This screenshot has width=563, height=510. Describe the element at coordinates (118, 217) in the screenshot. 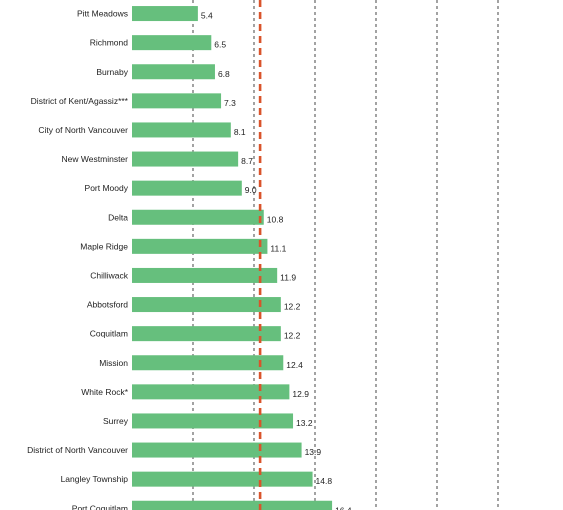

I see `category-label: Delta` at that location.